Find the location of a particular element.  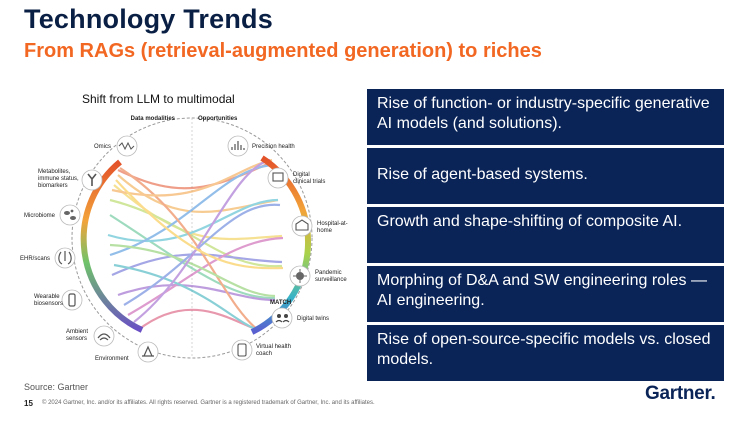

pandemic-node is located at coordinates (300, 276).